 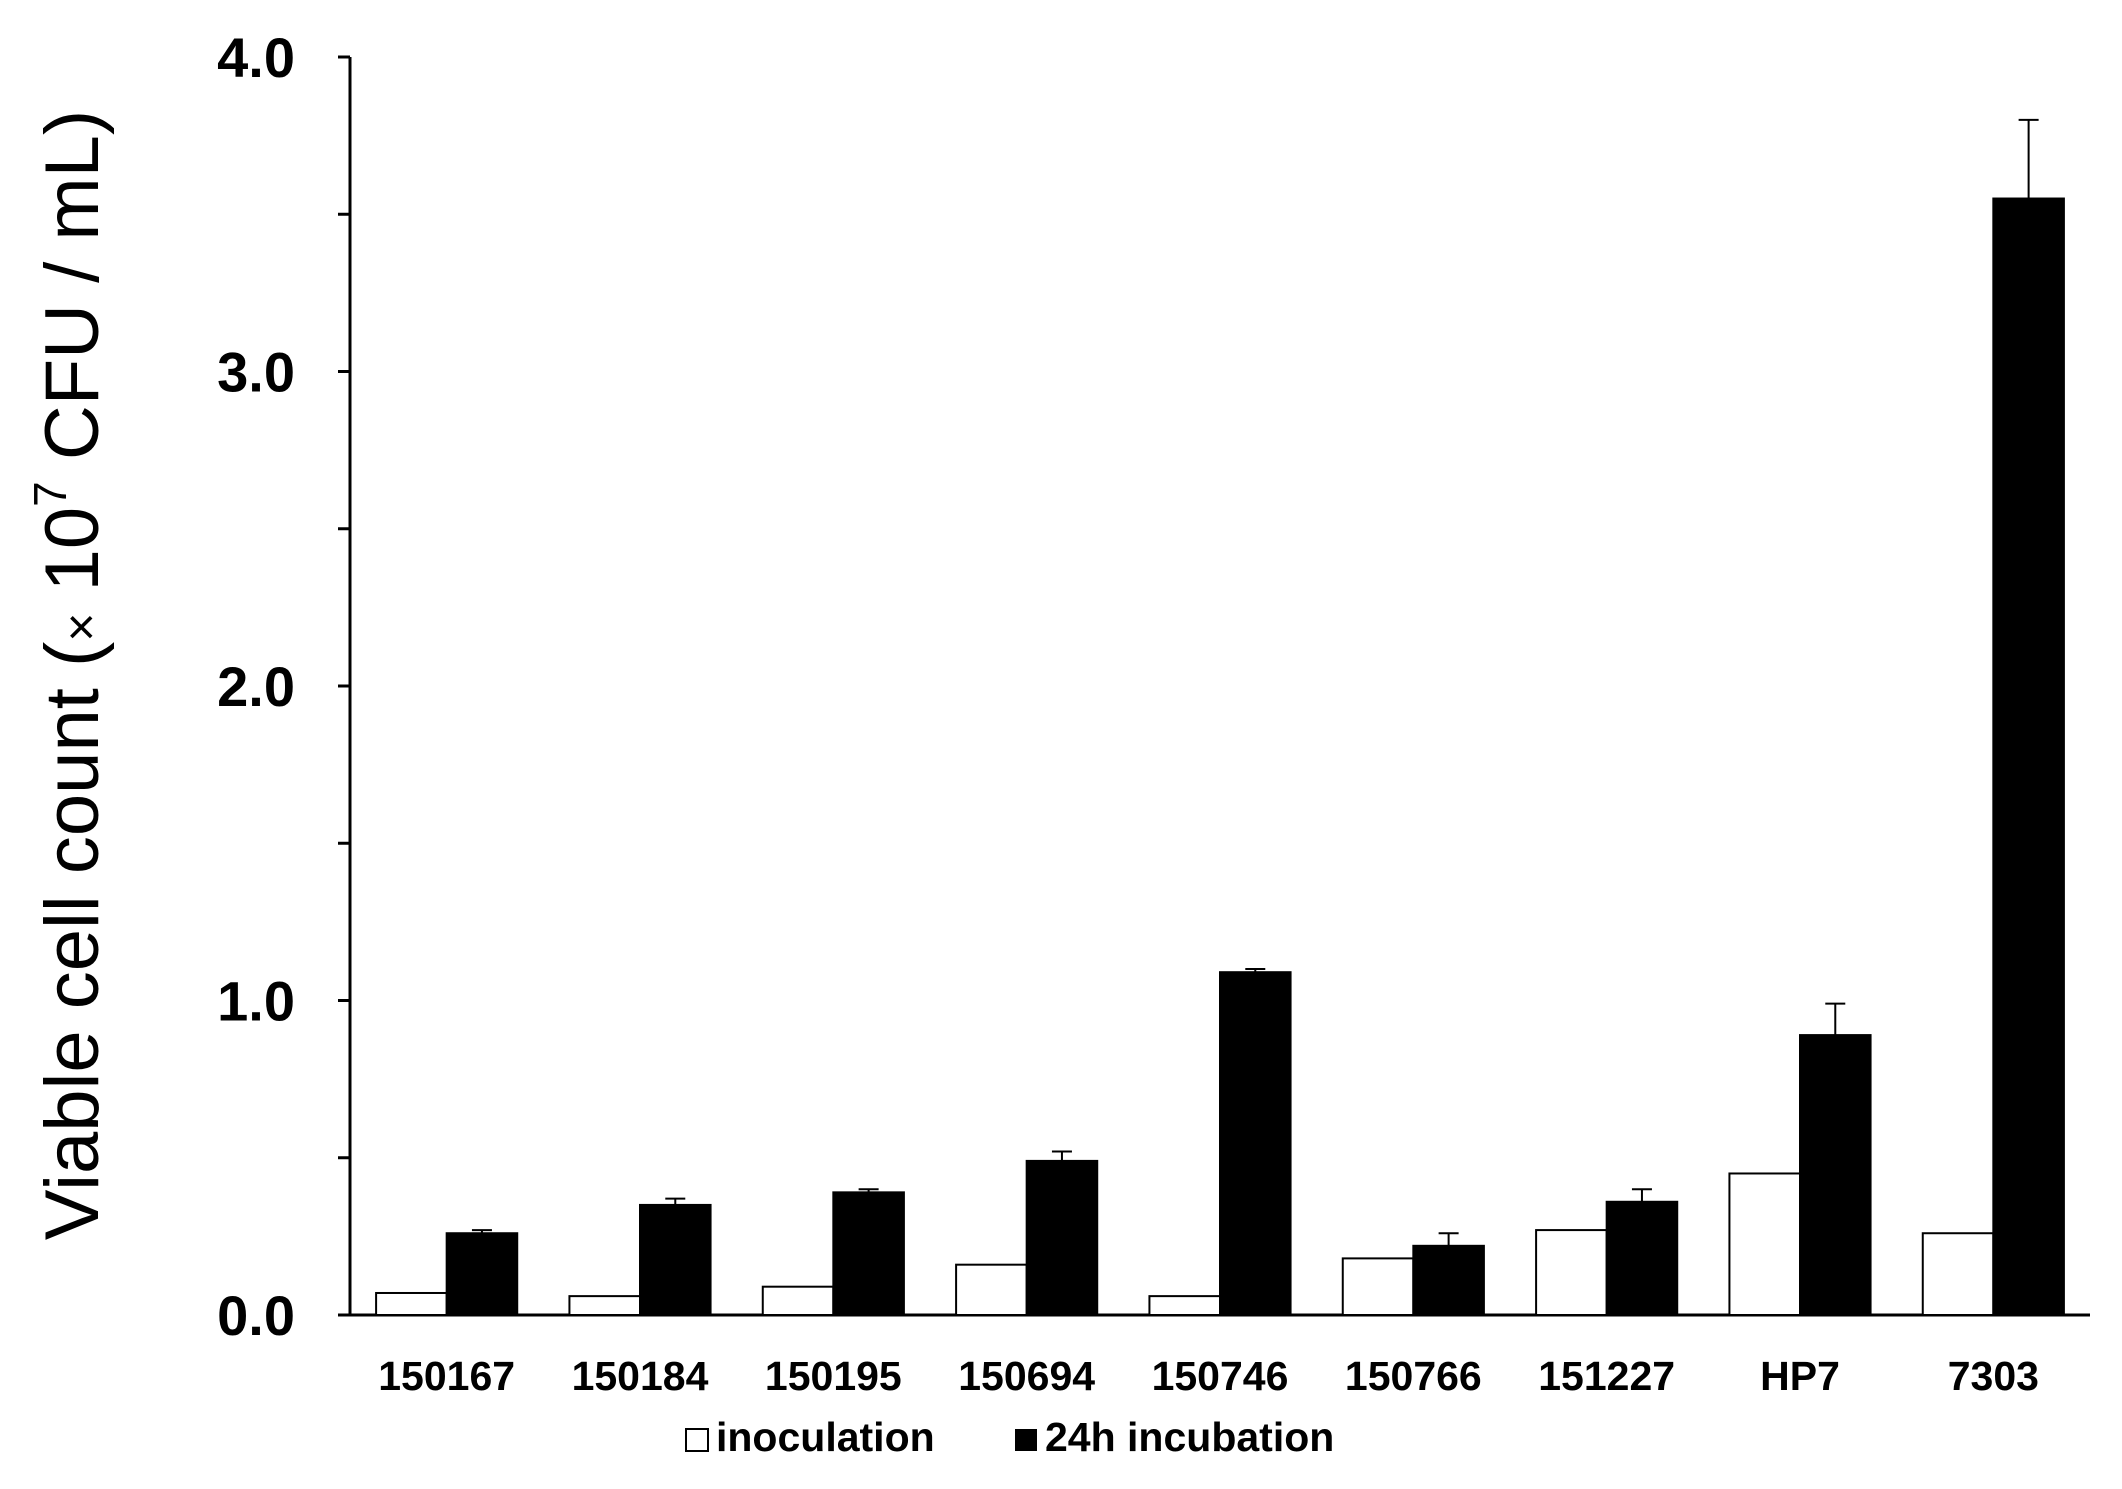 What do you see at coordinates (256, 57) in the screenshot?
I see `y-tick-label: 4.0` at bounding box center [256, 57].